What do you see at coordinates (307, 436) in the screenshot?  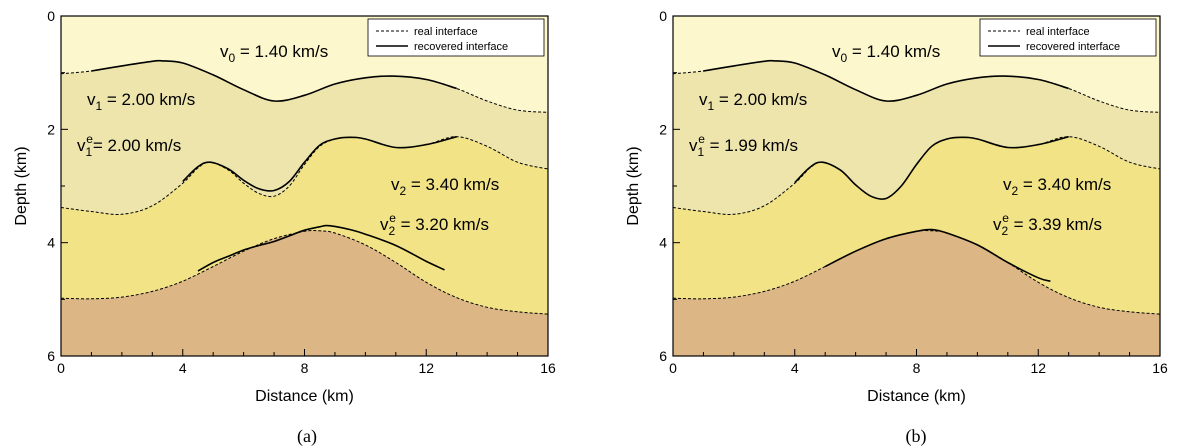 I see `panel-caption: (a)` at bounding box center [307, 436].